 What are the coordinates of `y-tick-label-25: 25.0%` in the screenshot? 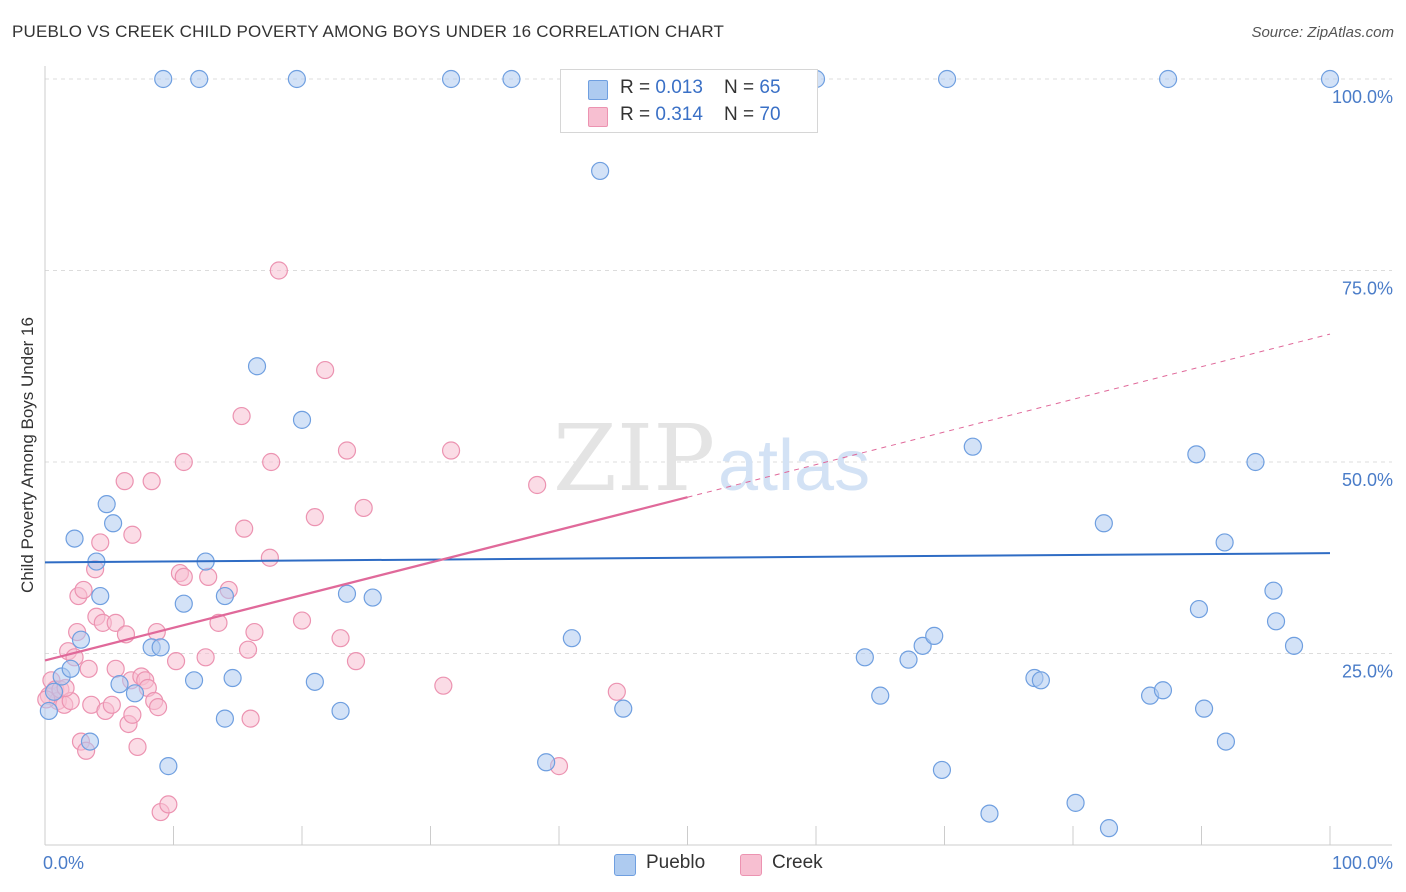 It's located at (1367, 672).